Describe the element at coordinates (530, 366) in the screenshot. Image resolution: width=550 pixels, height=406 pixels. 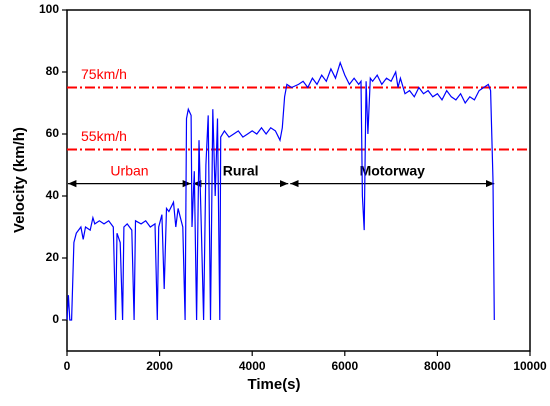
I see `x-tick-label: 10000` at that location.